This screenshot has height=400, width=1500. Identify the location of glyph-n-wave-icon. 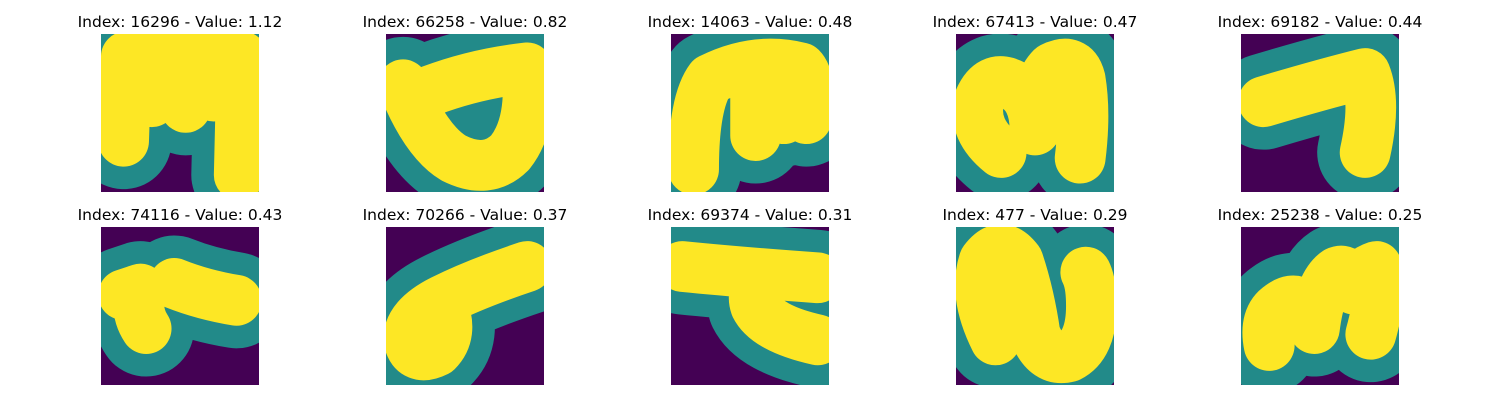
(1035, 306).